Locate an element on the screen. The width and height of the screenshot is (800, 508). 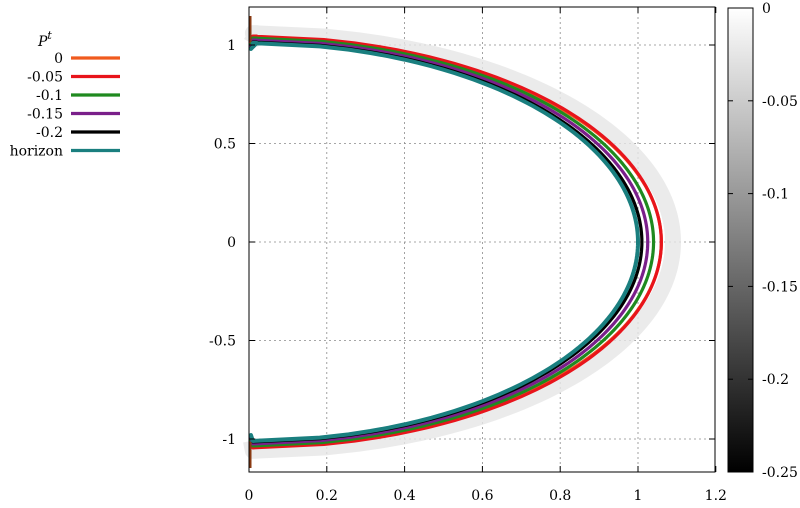
legend-title-base: P is located at coordinates (42, 42).